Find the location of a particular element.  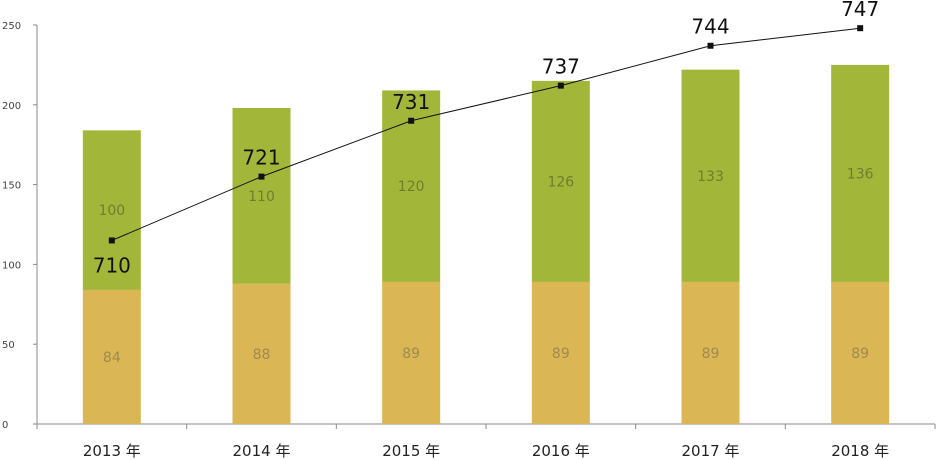

y-tick-label: 150 is located at coordinates (11, 186).